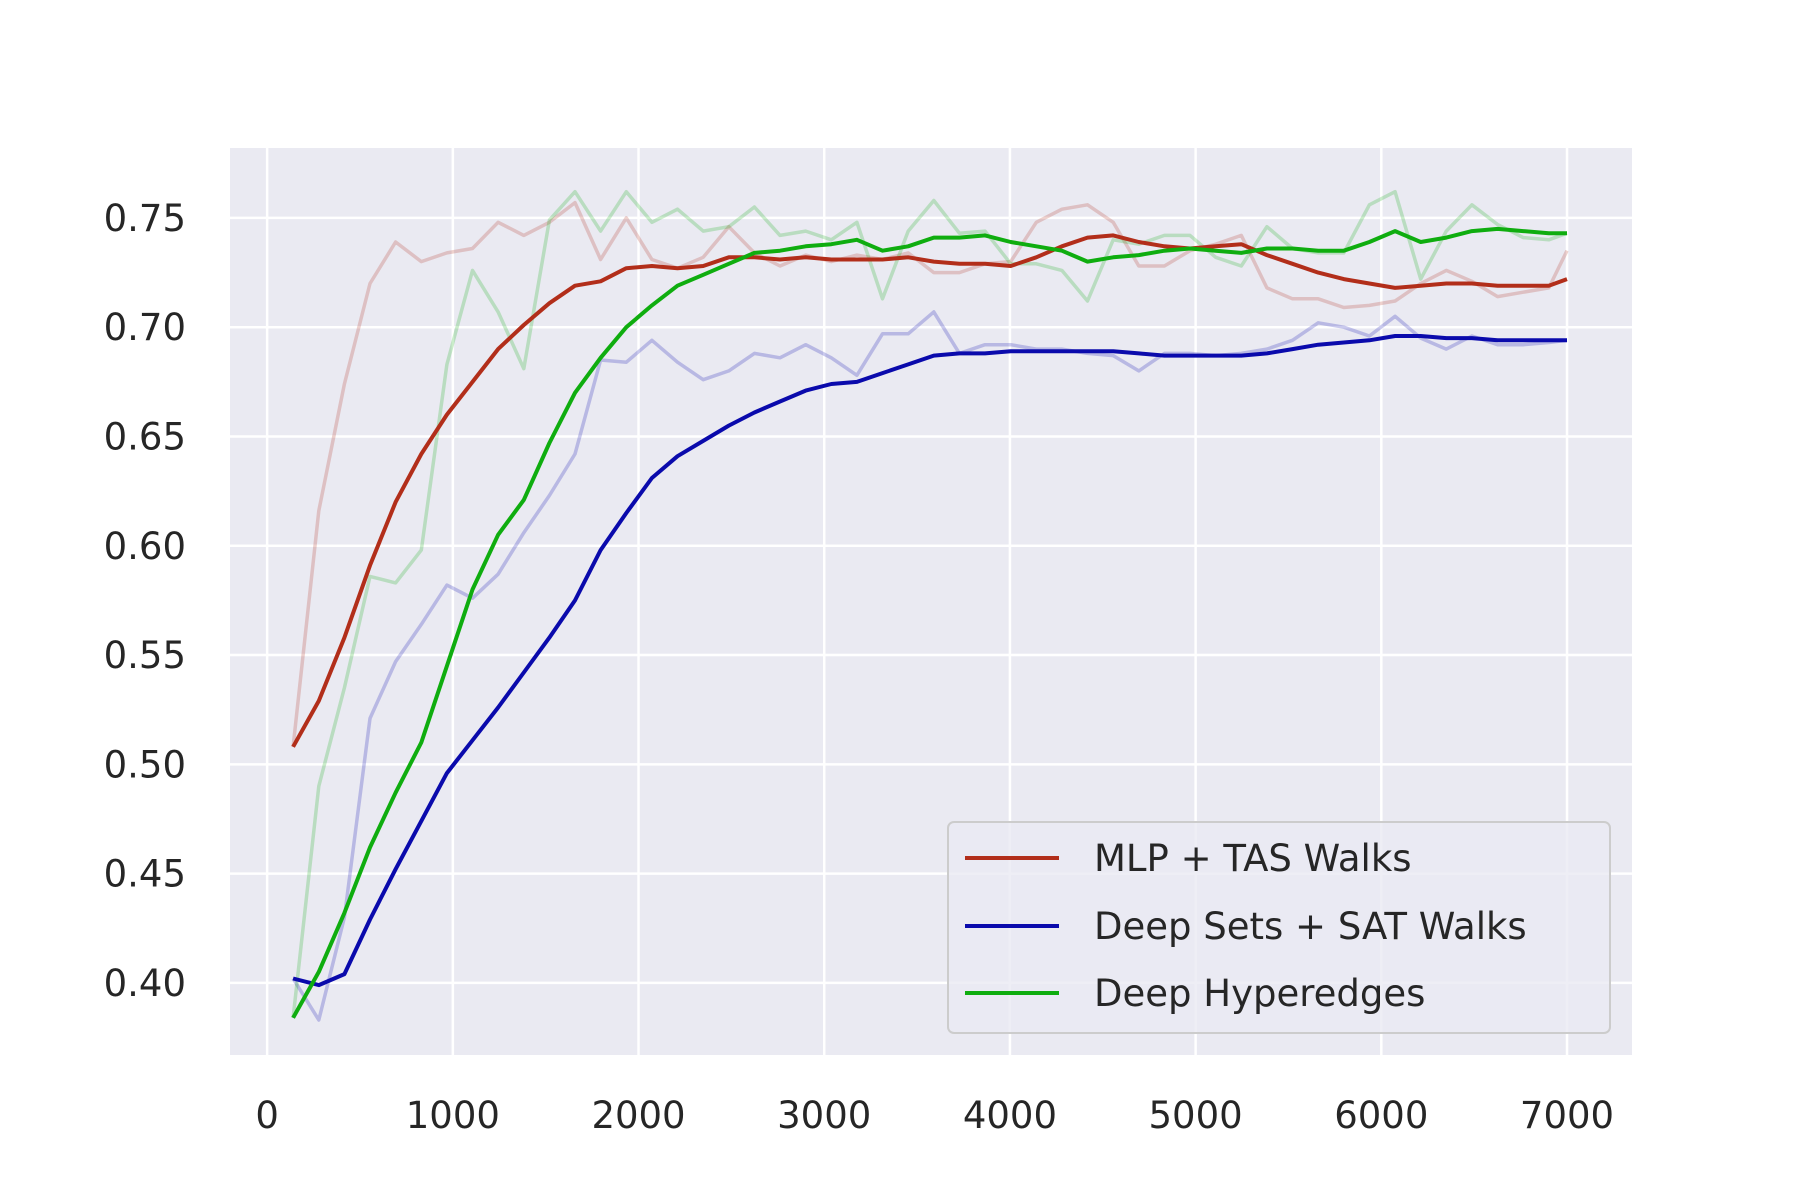 Image resolution: width=1800 pixels, height=1200 pixels. I want to click on x-tick-label: 0, so click(267, 1115).